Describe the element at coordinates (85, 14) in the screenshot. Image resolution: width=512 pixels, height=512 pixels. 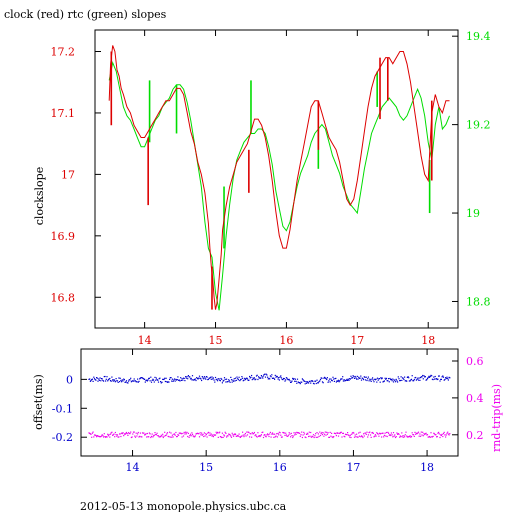
I see `chart-title: clock (red) rtc (green) slopes` at that location.